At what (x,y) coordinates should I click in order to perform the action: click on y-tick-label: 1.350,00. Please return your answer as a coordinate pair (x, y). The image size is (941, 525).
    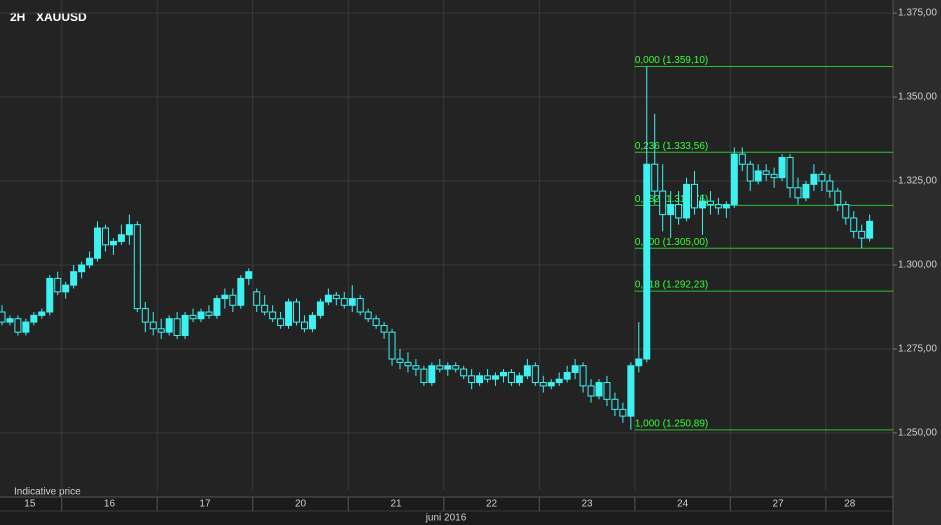
    Looking at the image, I should click on (917, 97).